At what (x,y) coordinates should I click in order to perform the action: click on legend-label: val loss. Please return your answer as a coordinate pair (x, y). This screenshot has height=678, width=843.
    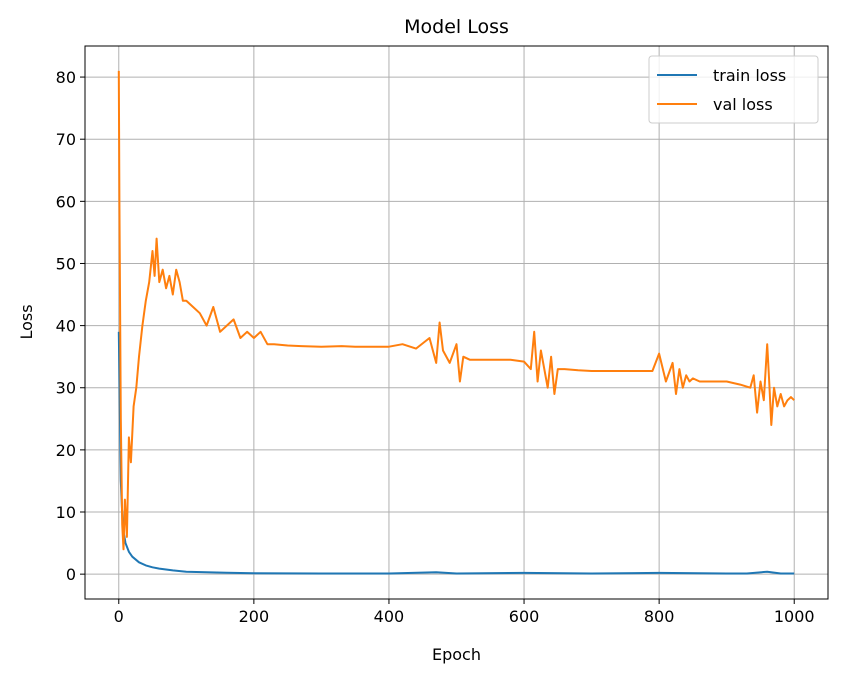
    Looking at the image, I should click on (743, 104).